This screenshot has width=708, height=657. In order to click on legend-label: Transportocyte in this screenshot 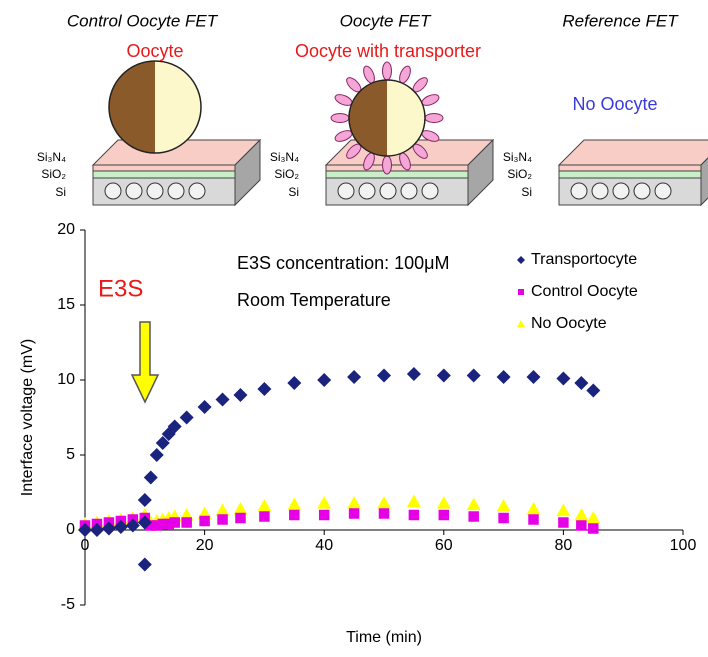, I will do `click(584, 259)`.